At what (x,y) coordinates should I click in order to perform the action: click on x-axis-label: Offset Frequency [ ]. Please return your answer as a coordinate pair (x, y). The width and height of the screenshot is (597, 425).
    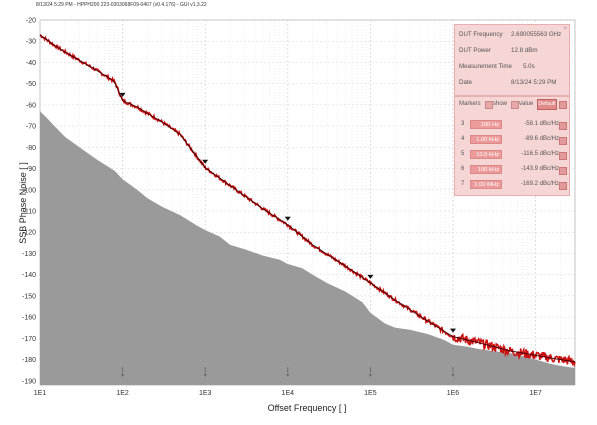
    Looking at the image, I should click on (307, 408).